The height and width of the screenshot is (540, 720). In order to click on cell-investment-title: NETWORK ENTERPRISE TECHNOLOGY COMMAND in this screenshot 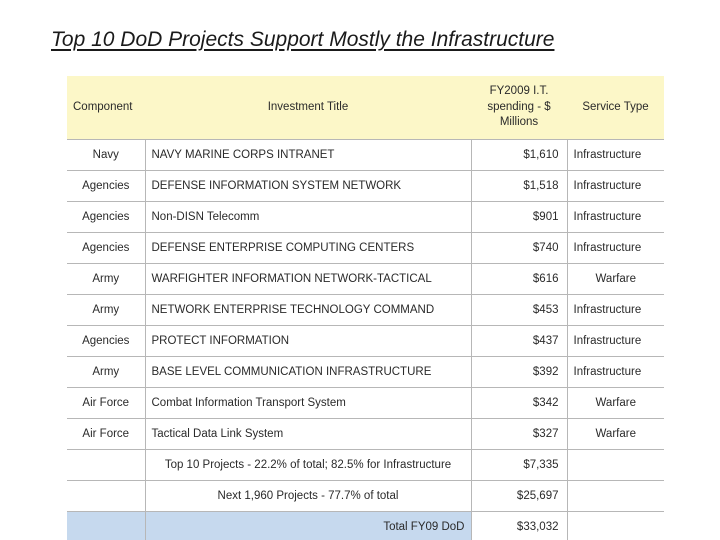, I will do `click(308, 310)`.